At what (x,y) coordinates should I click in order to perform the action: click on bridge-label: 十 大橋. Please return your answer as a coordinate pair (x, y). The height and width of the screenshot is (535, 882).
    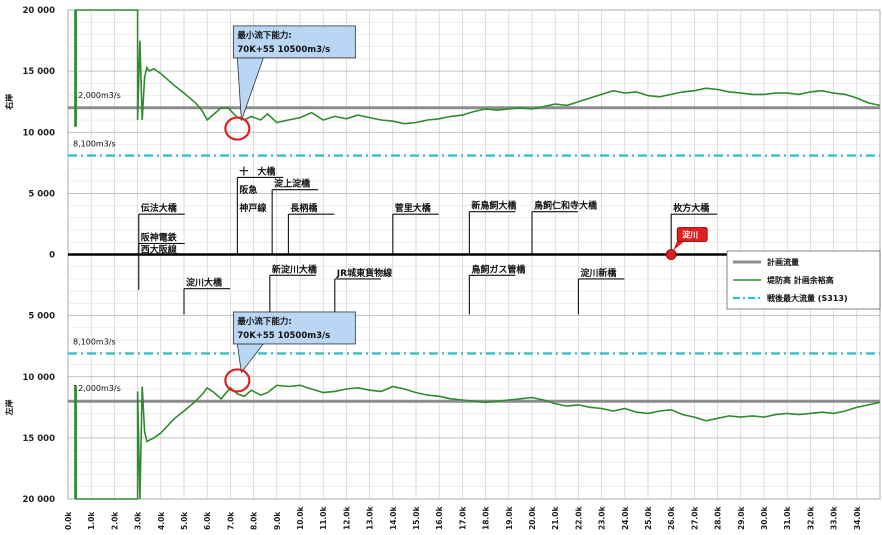
    Looking at the image, I should click on (257, 171).